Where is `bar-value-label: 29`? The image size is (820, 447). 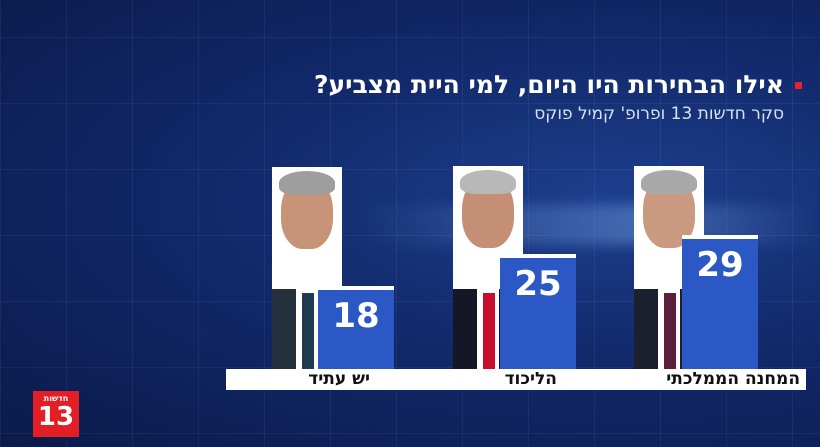 bar-value-label: 29 is located at coordinates (720, 265).